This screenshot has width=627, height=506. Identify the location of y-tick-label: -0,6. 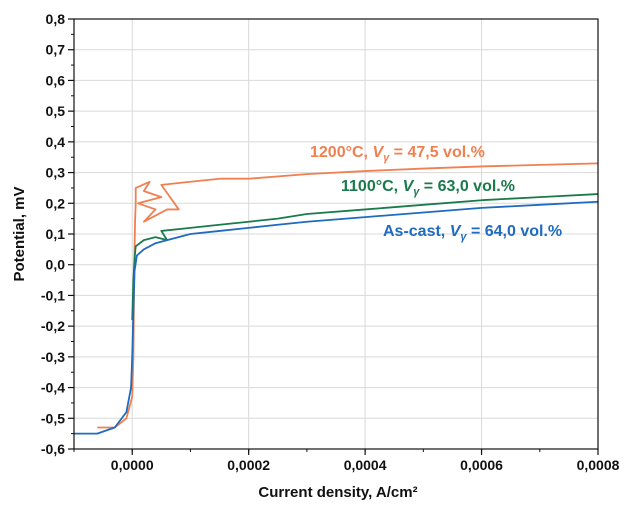
(53, 449).